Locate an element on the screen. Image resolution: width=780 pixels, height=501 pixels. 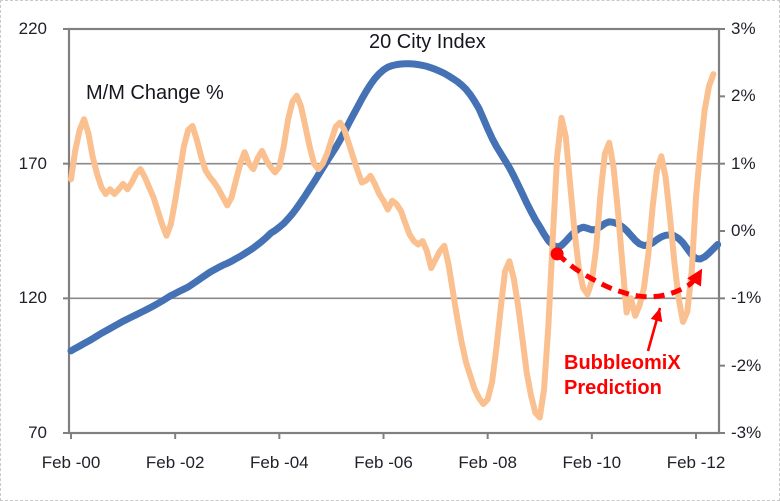
prediction-arrowhead is located at coordinates (695, 277).